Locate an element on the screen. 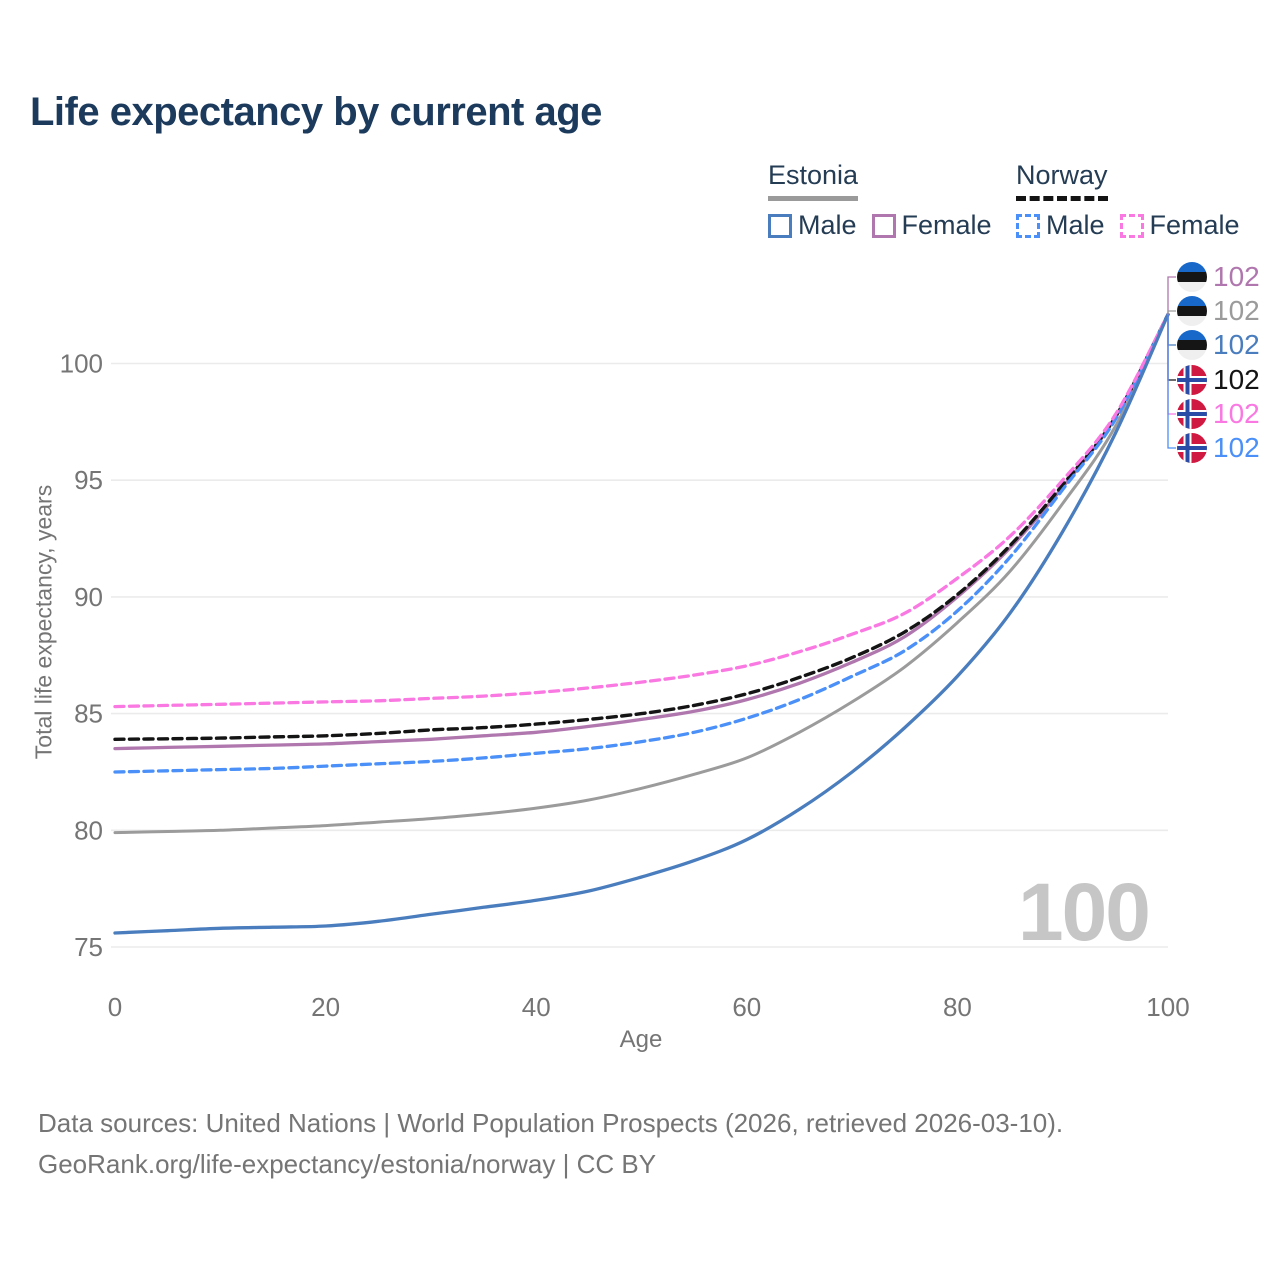  legend-items-norway: Male Female is located at coordinates (1128, 225).